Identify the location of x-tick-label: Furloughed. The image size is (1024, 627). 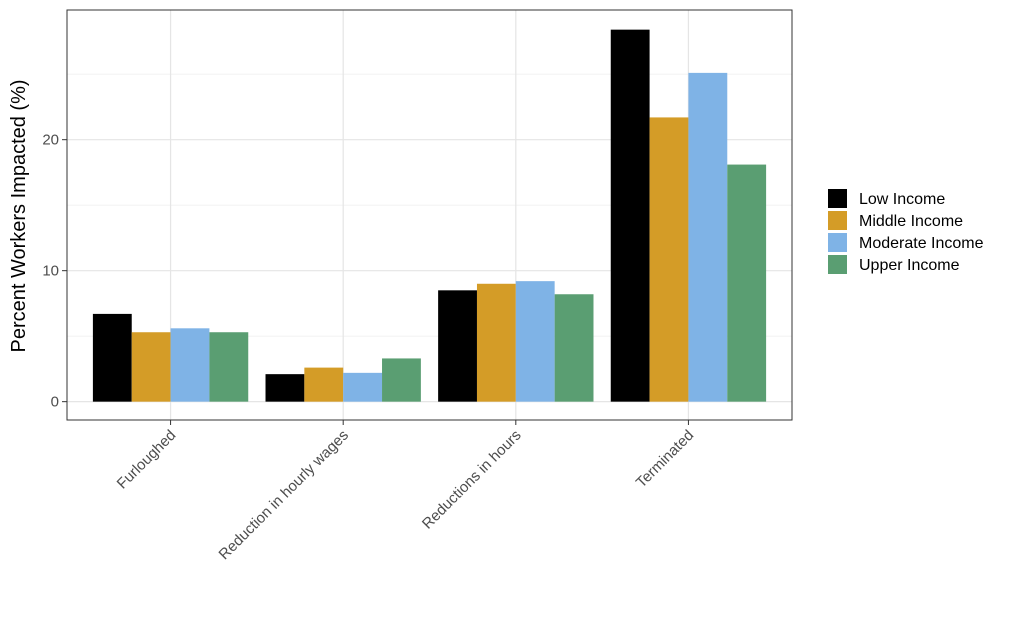
(147, 460).